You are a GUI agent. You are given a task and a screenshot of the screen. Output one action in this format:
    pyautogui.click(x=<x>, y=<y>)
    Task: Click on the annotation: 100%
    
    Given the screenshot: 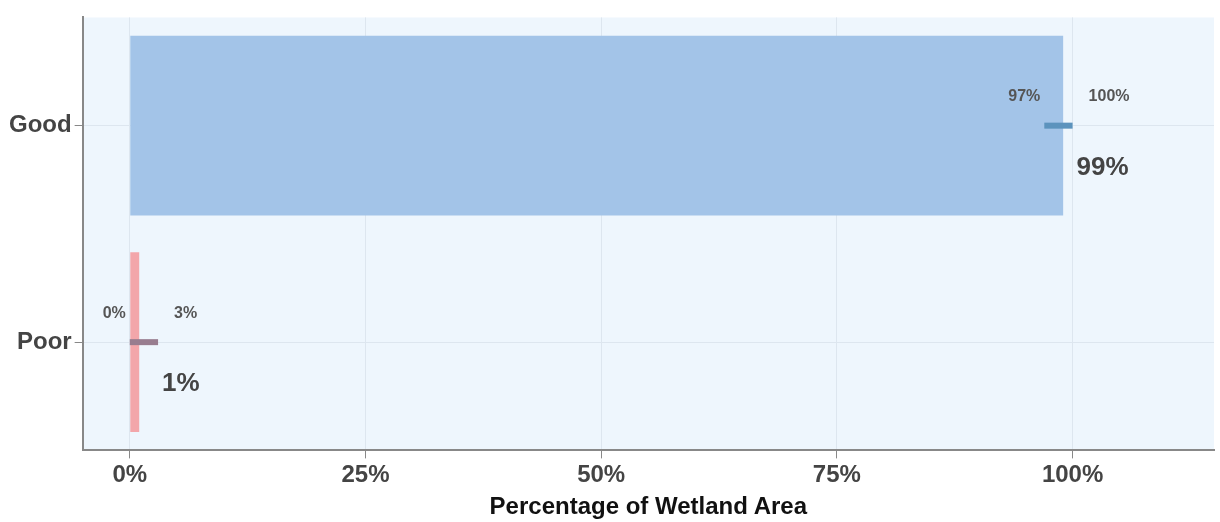 What is the action you would take?
    pyautogui.click(x=1109, y=96)
    